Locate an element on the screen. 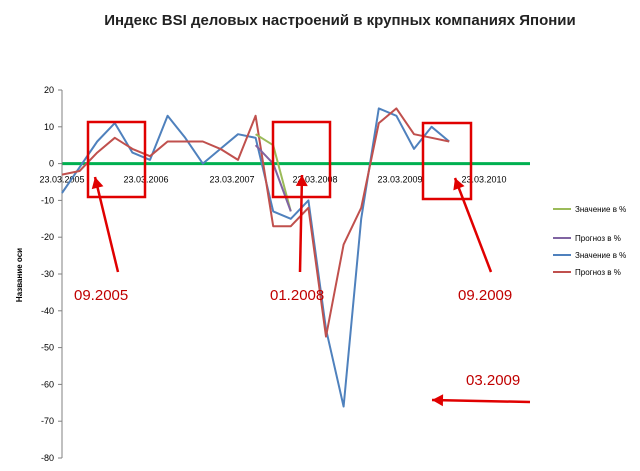 The height and width of the screenshot is (471, 640). y-tick-label: -60 is located at coordinates (47, 384).